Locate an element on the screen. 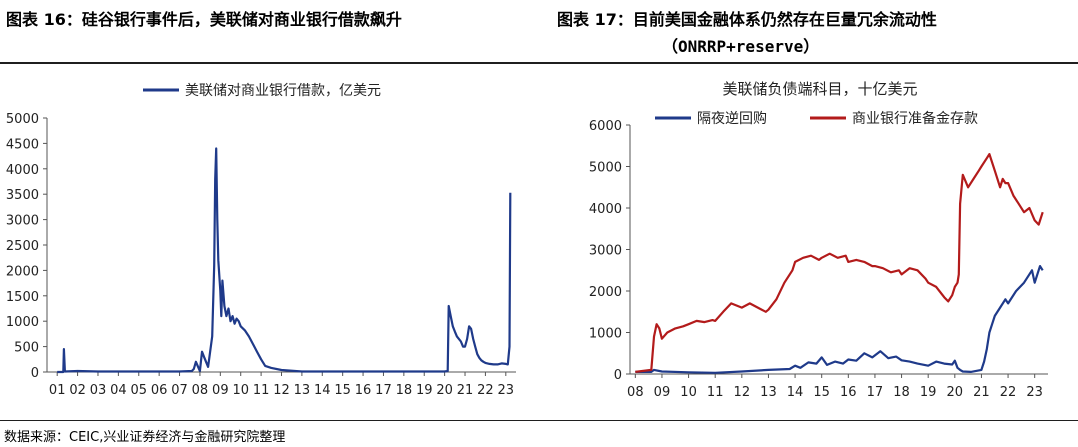 This screenshot has width=1078, height=447. legend-label: 美联储对商业银行借款，亿美元 is located at coordinates (283, 91).